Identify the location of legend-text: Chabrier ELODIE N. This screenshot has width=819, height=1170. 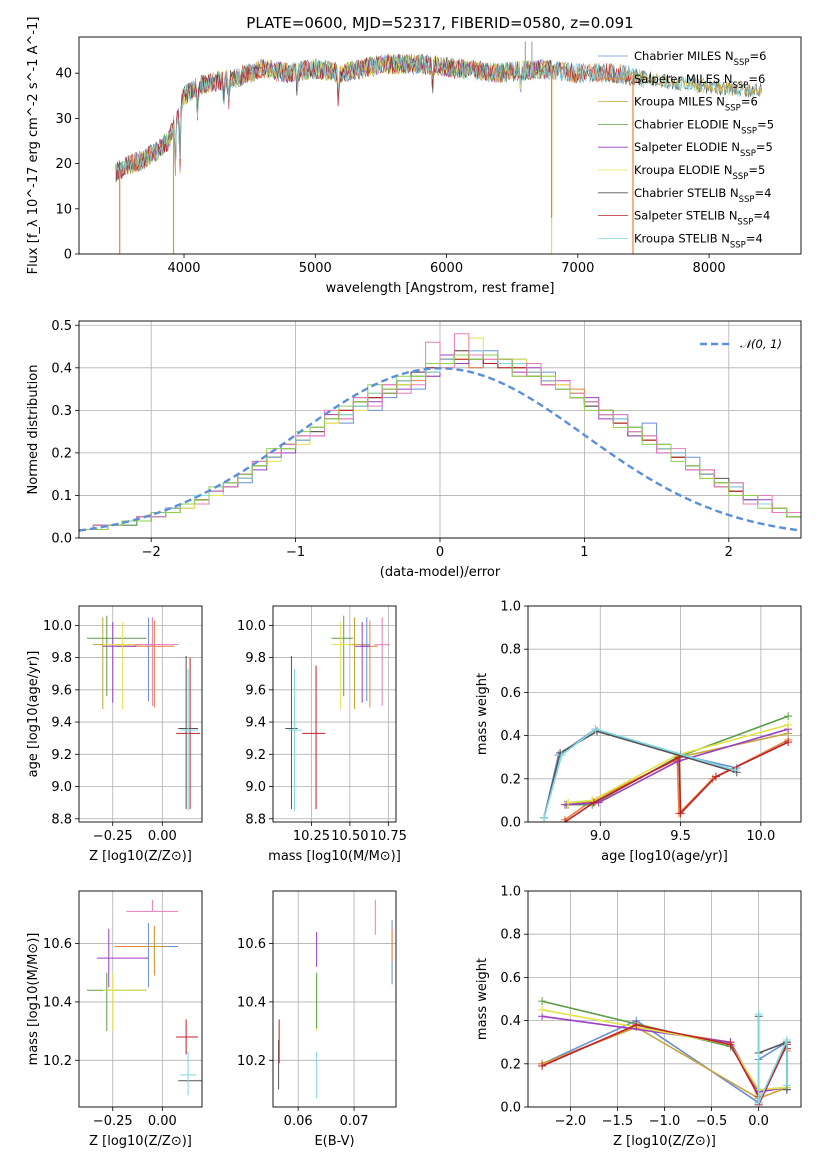
(687, 124).